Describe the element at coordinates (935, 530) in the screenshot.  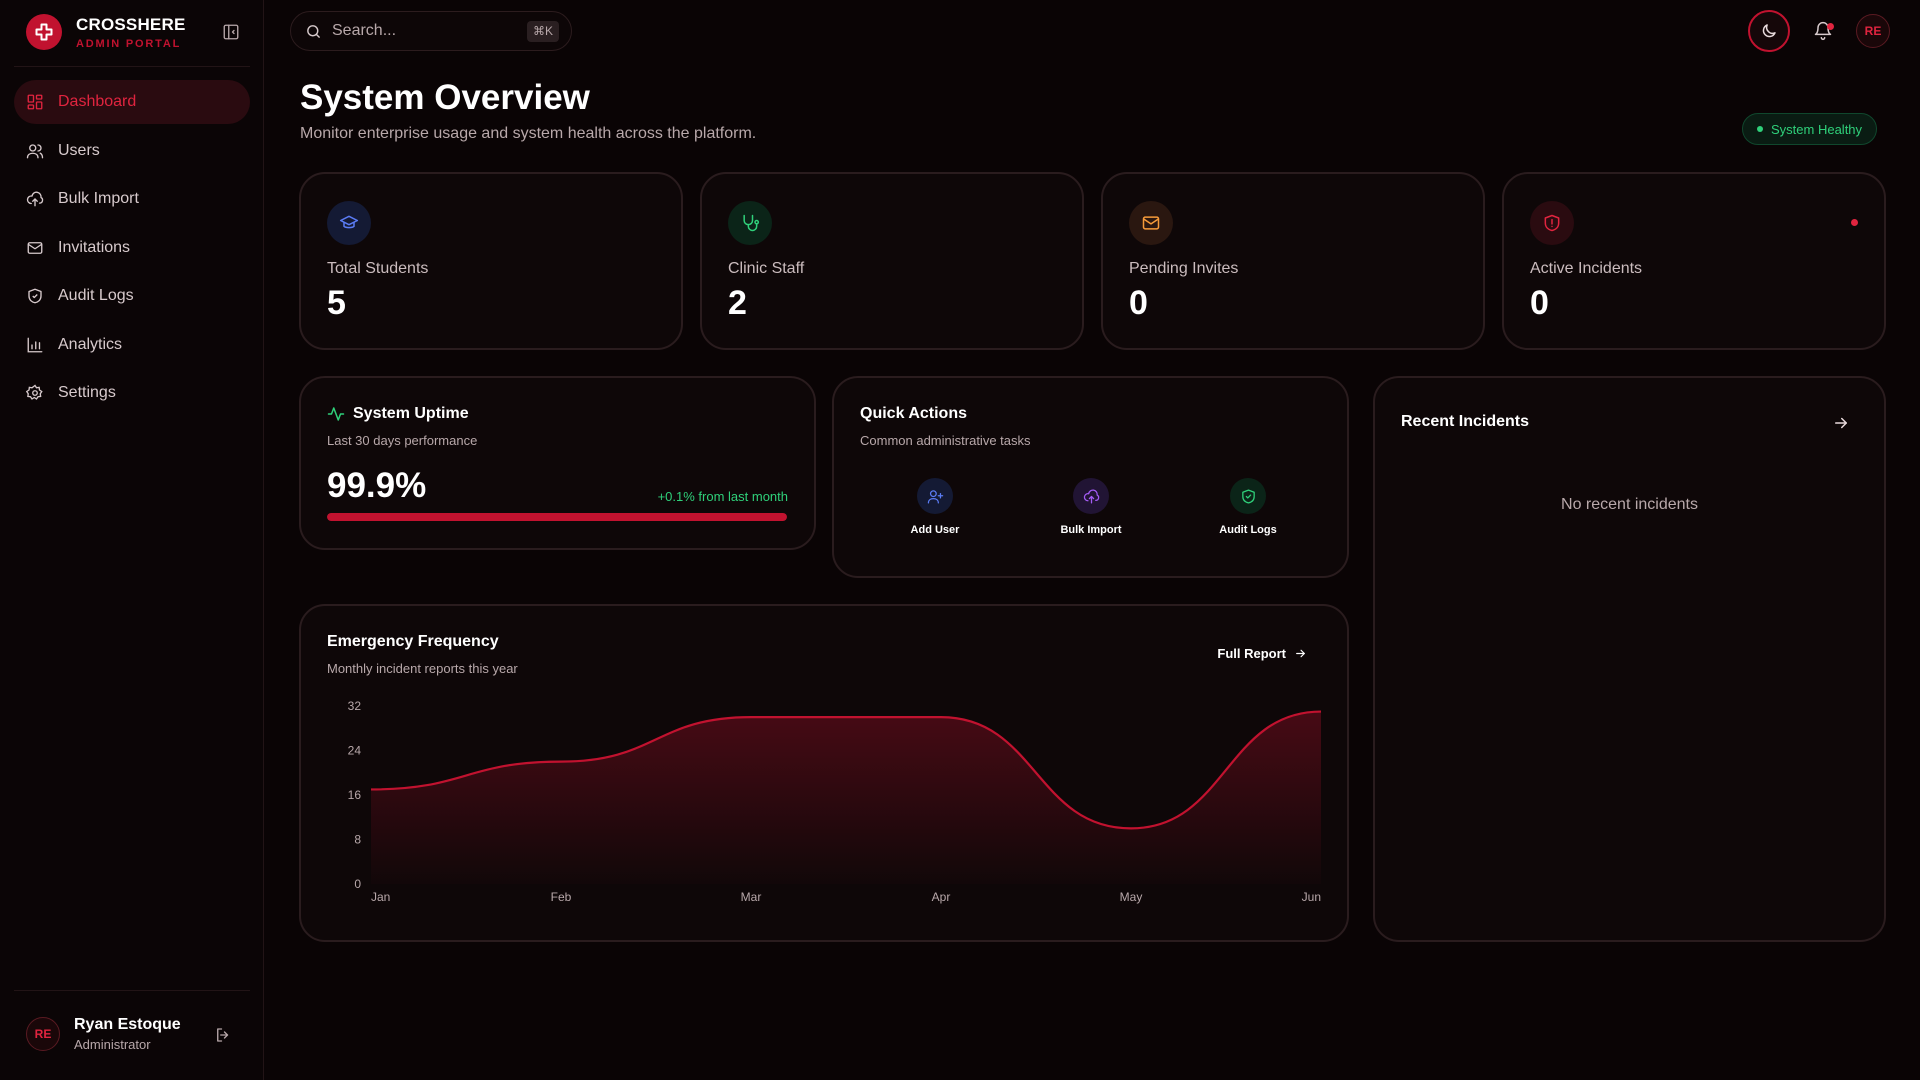
I see `quick-action-label: Add User` at that location.